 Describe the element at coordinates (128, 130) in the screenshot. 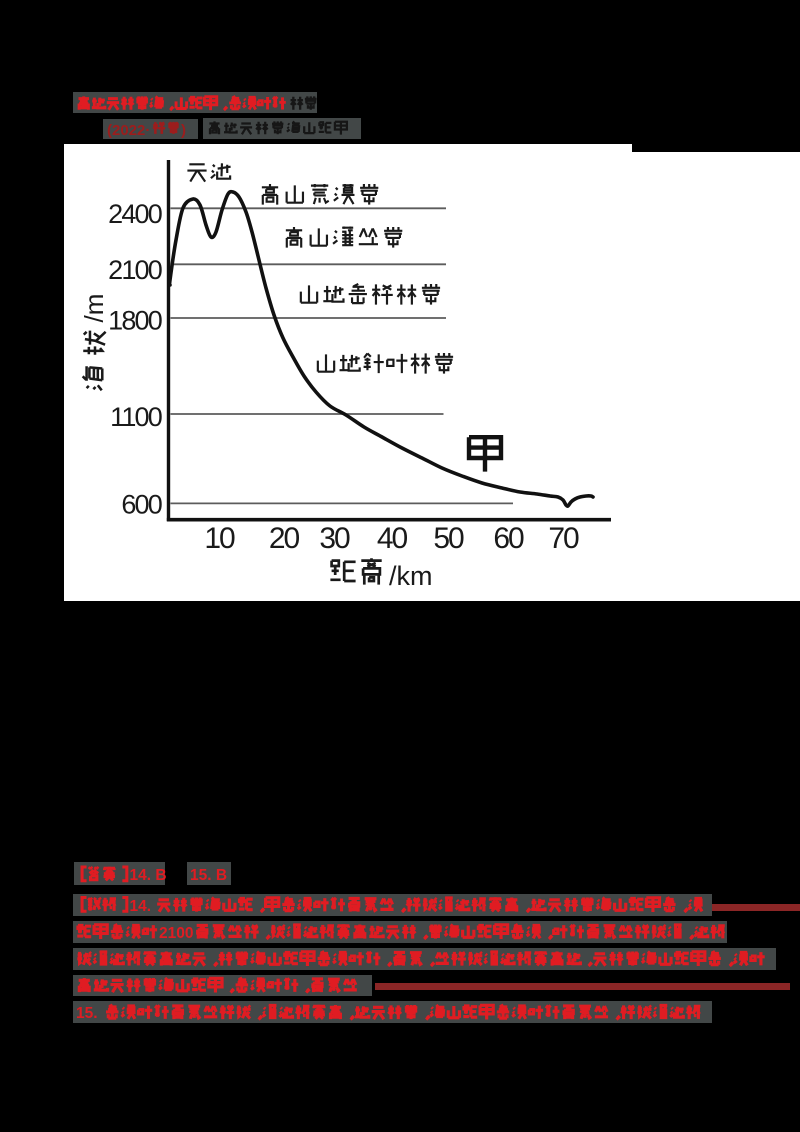

I see `svg-text: (2022·` at that location.